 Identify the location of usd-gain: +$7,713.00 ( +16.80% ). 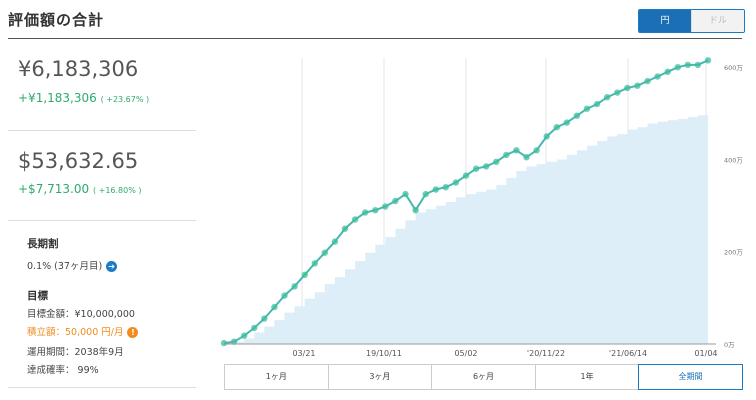
(80, 189).